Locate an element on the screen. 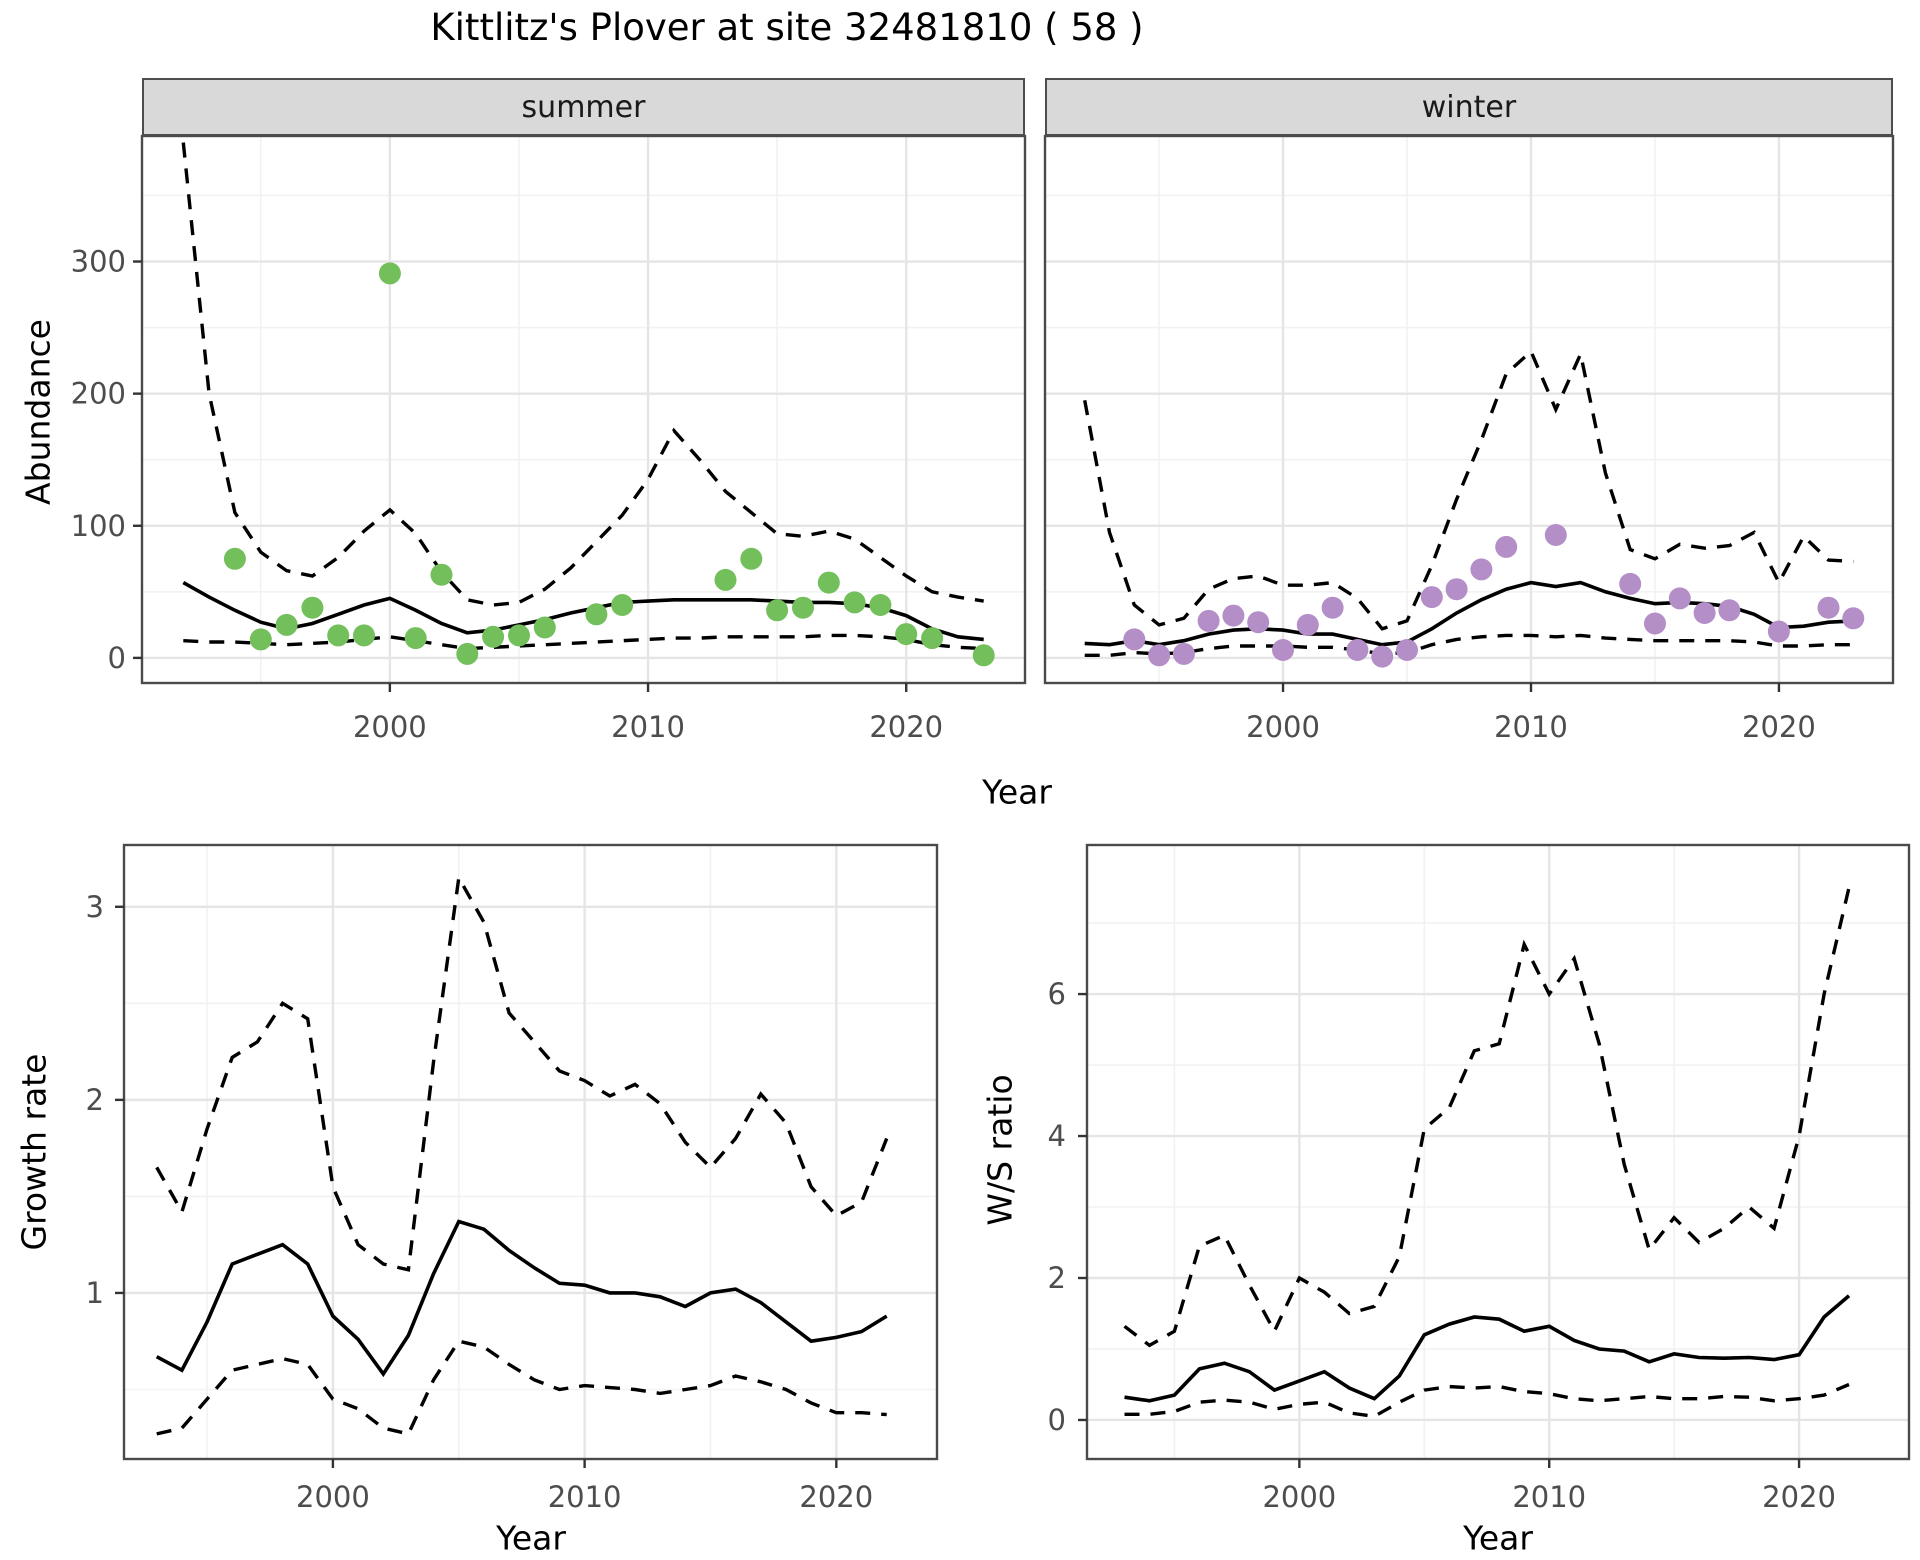 Image resolution: width=1920 pixels, height=1560 pixels. median-line-growth is located at coordinates (521, 1298).